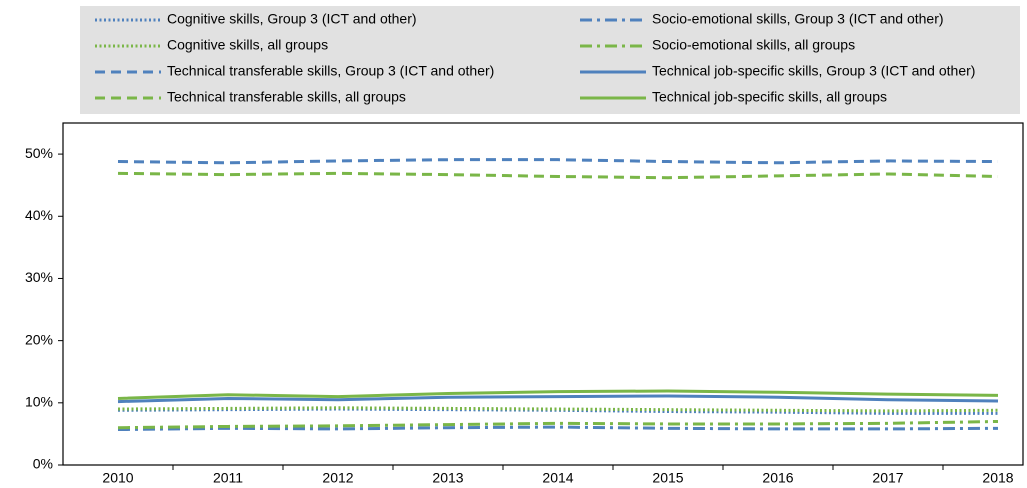  I want to click on x-tick-label: 2012, so click(337, 478).